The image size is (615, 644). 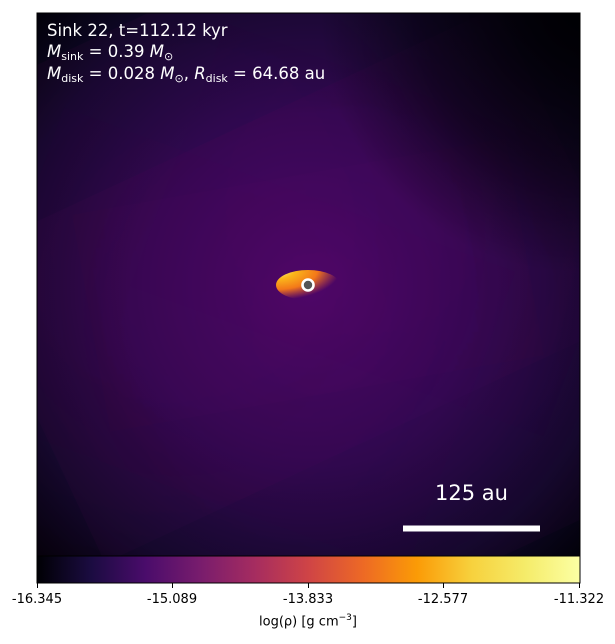 I want to click on sink-marker, so click(x=308, y=285).